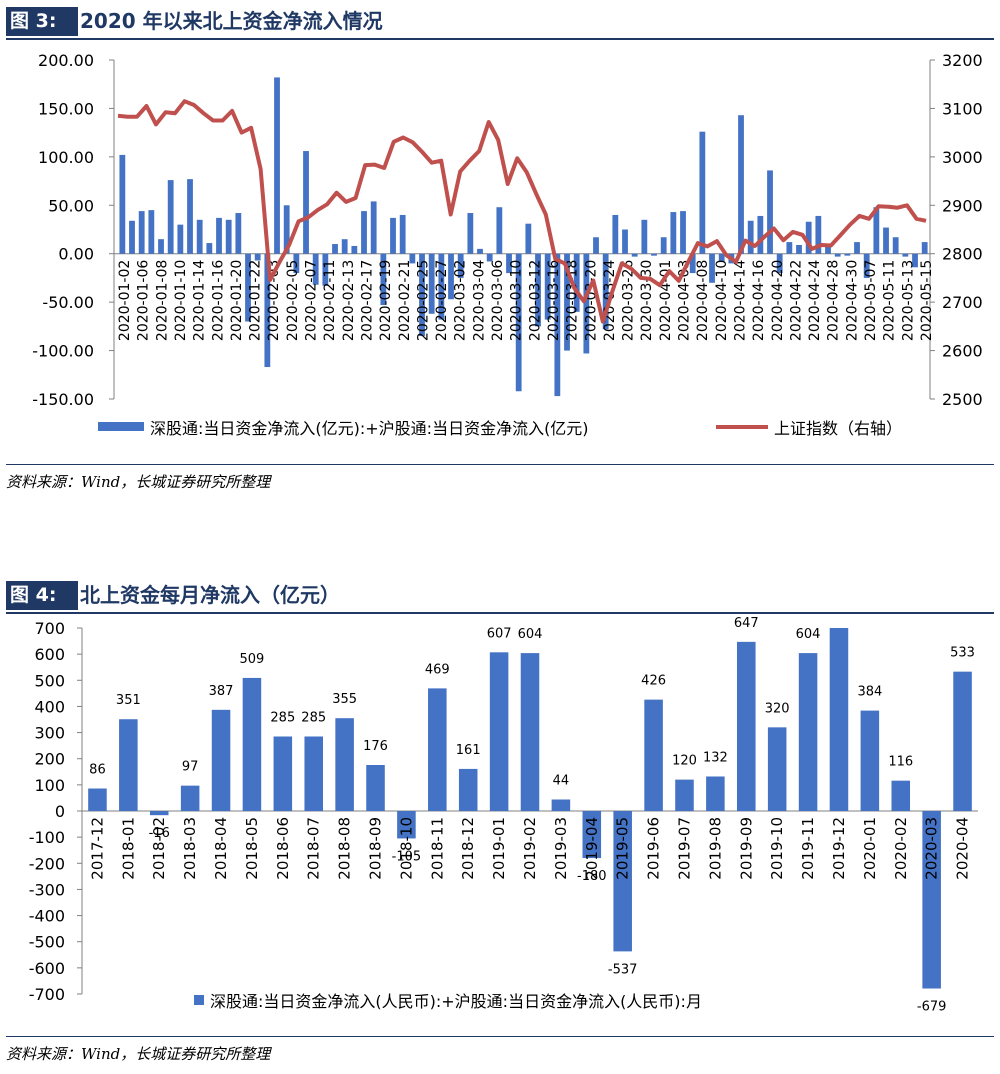 The width and height of the screenshot is (1000, 1074). What do you see at coordinates (684, 761) in the screenshot?
I see `data-label: 120` at bounding box center [684, 761].